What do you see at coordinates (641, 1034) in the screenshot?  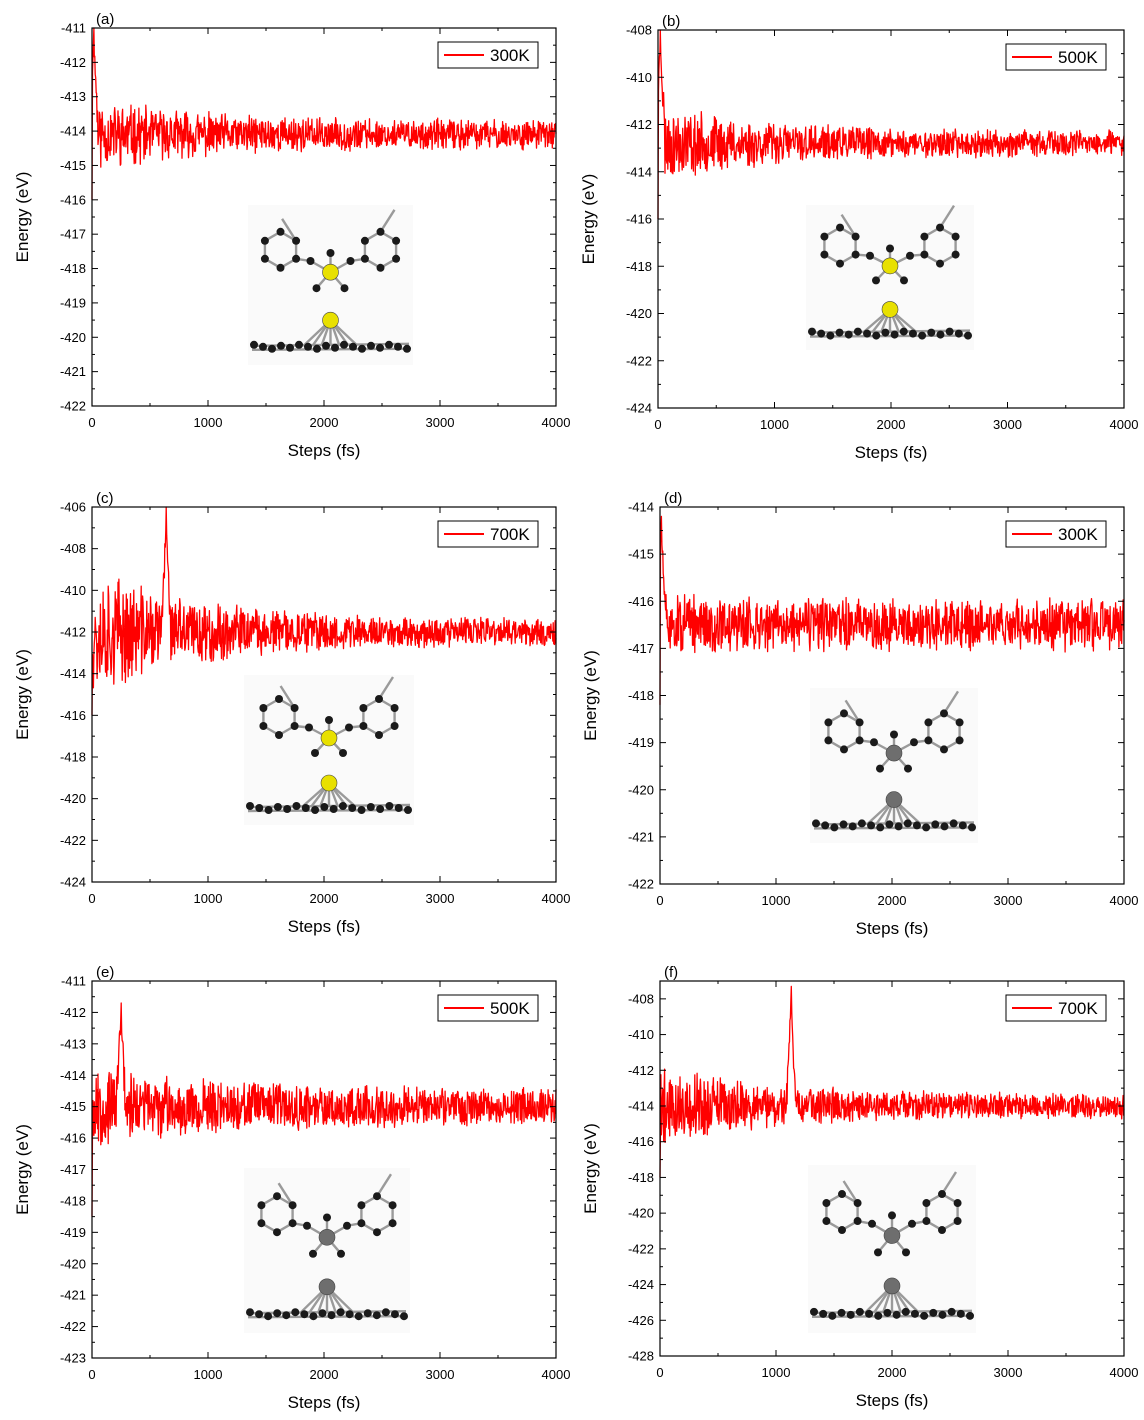 I see `y-tick-label: -410` at bounding box center [641, 1034].